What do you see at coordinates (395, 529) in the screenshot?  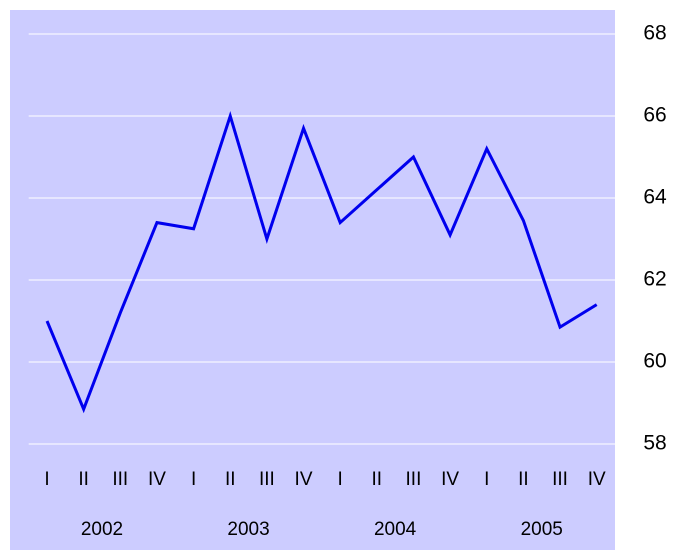 I see `x-group-label: 2004` at bounding box center [395, 529].